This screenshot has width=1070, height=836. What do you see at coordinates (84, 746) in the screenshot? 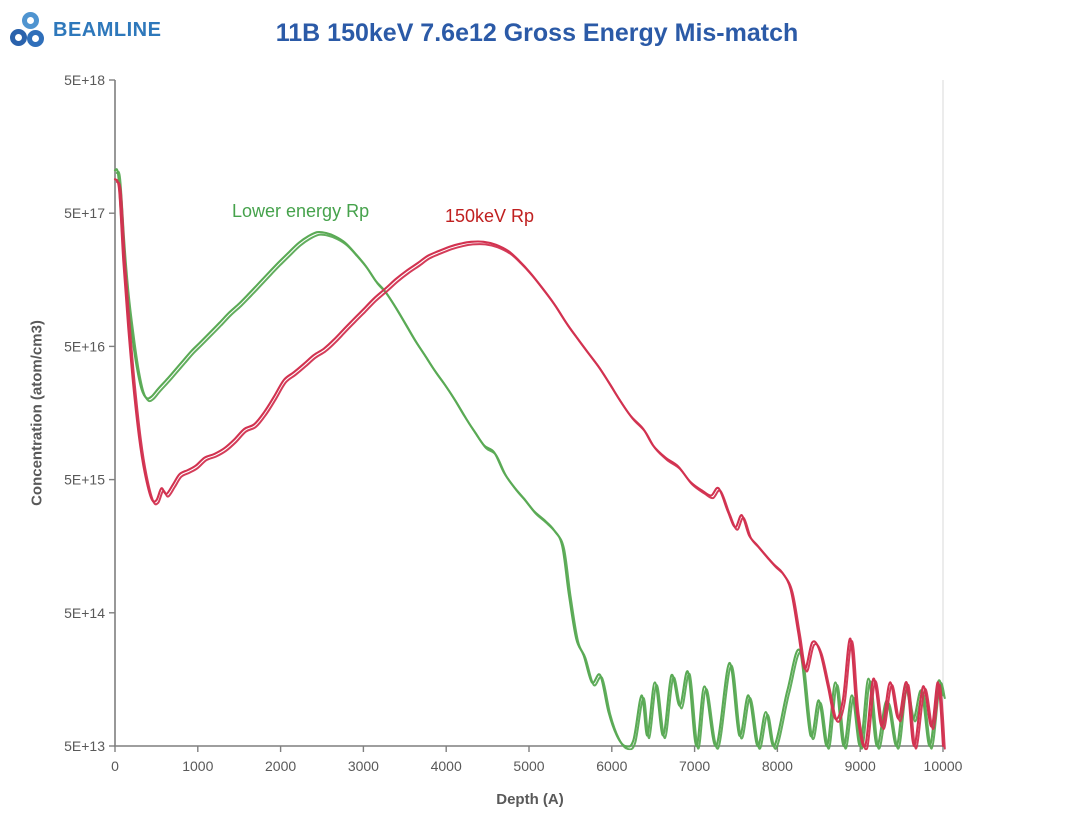
I see `y-tick-label: 5E+13` at bounding box center [84, 746].